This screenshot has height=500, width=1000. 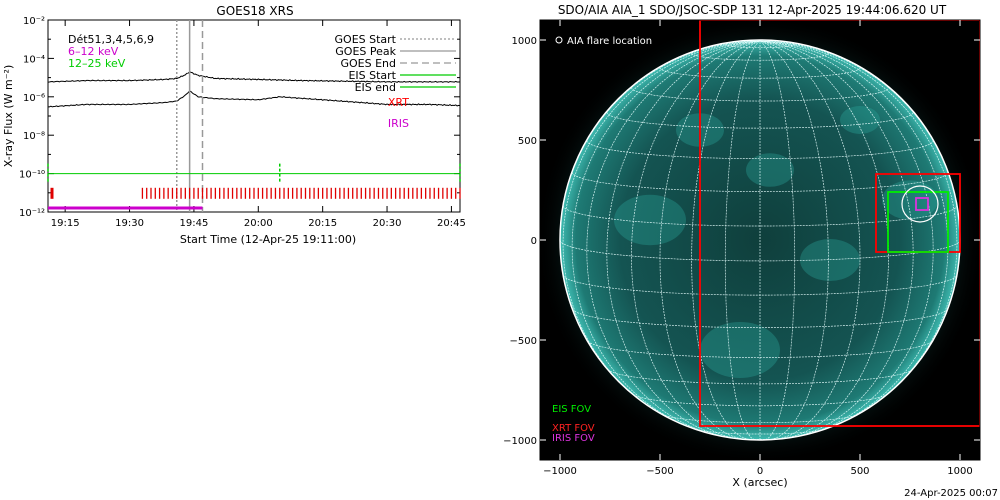 What do you see at coordinates (959, 471) in the screenshot?
I see `x-tick-label: 1000` at bounding box center [959, 471].